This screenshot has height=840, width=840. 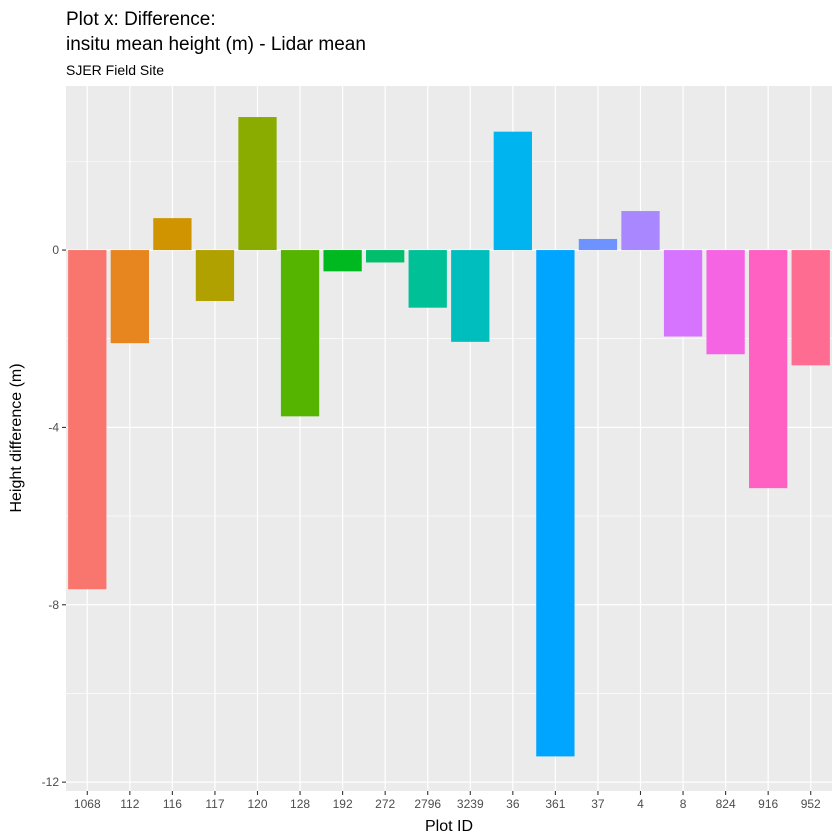 I want to click on y-axis: 0 -4 -8 -12, so click(x=54, y=516).